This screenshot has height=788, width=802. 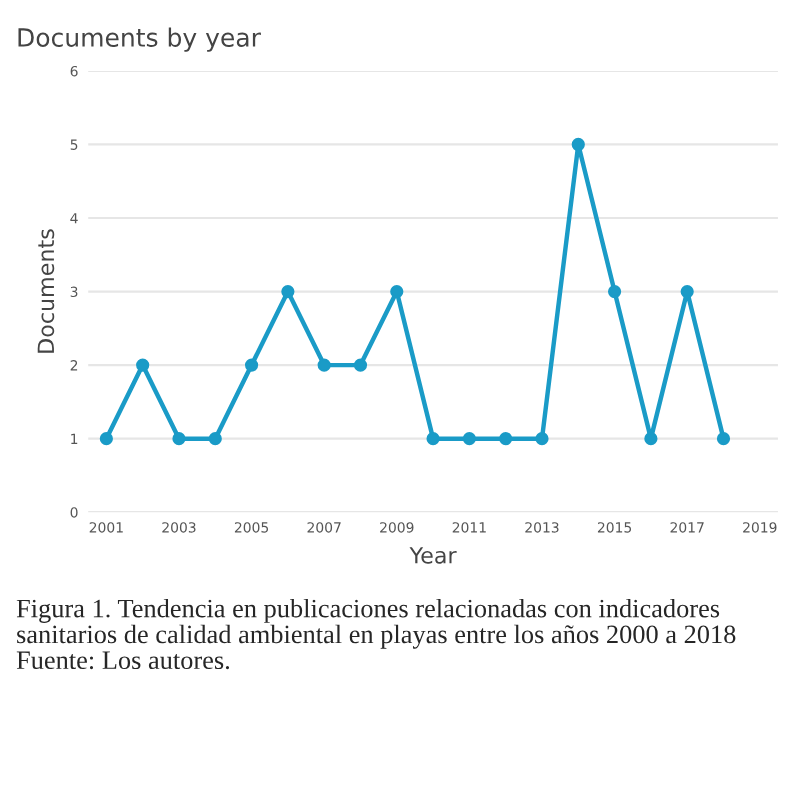 What do you see at coordinates (46, 291) in the screenshot?
I see `y-axis-title: Documents` at bounding box center [46, 291].